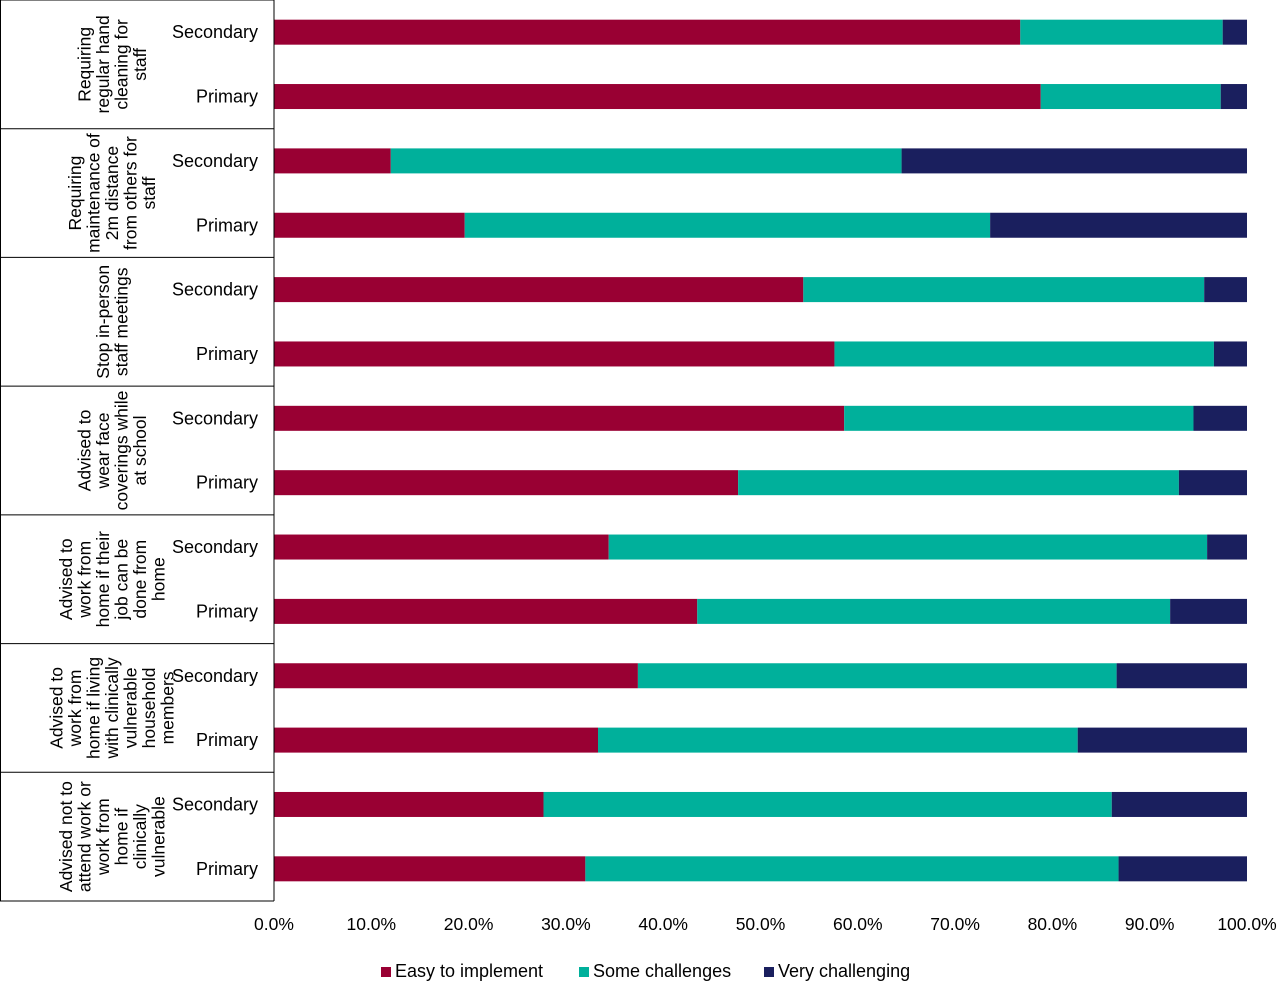  I want to click on group-label-line: home if, so click(121, 837).